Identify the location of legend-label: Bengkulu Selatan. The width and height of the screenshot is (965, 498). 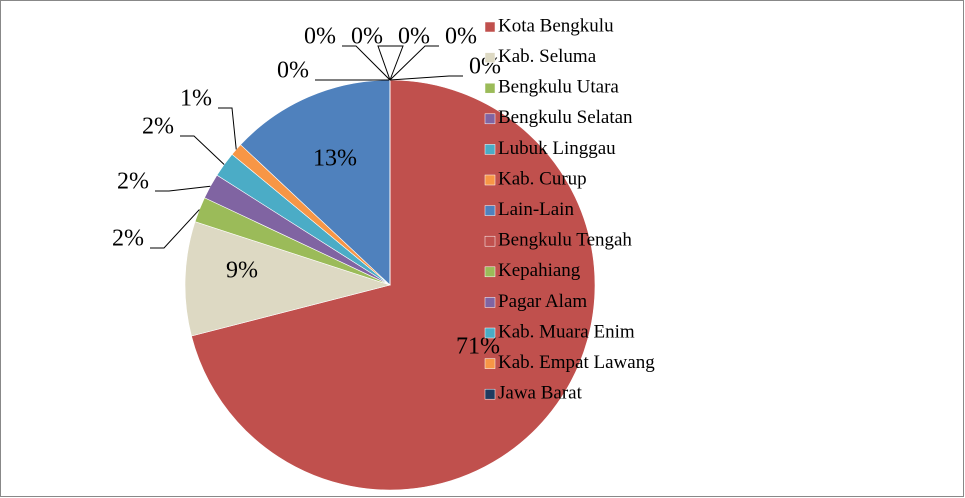
(565, 117).